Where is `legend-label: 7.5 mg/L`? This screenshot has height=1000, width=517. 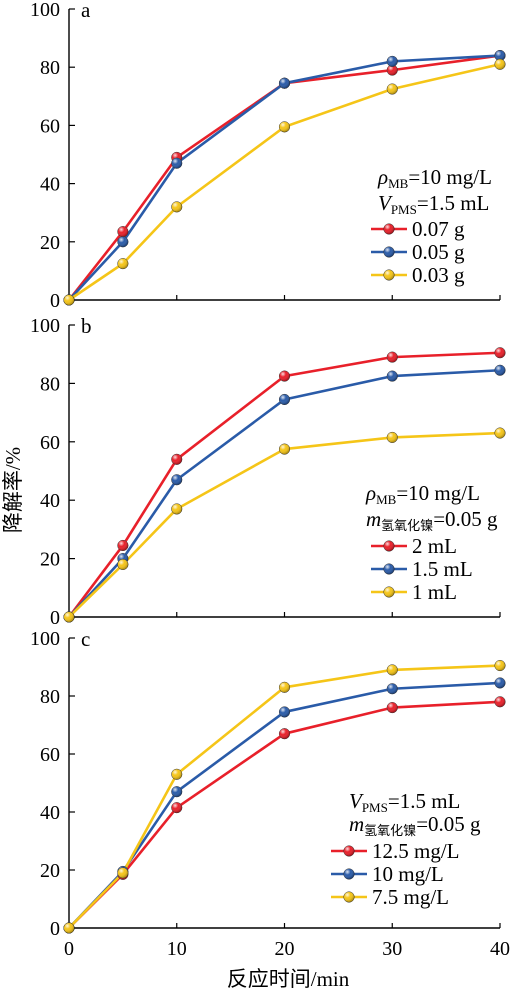 legend-label: 7.5 mg/L is located at coordinates (410, 897).